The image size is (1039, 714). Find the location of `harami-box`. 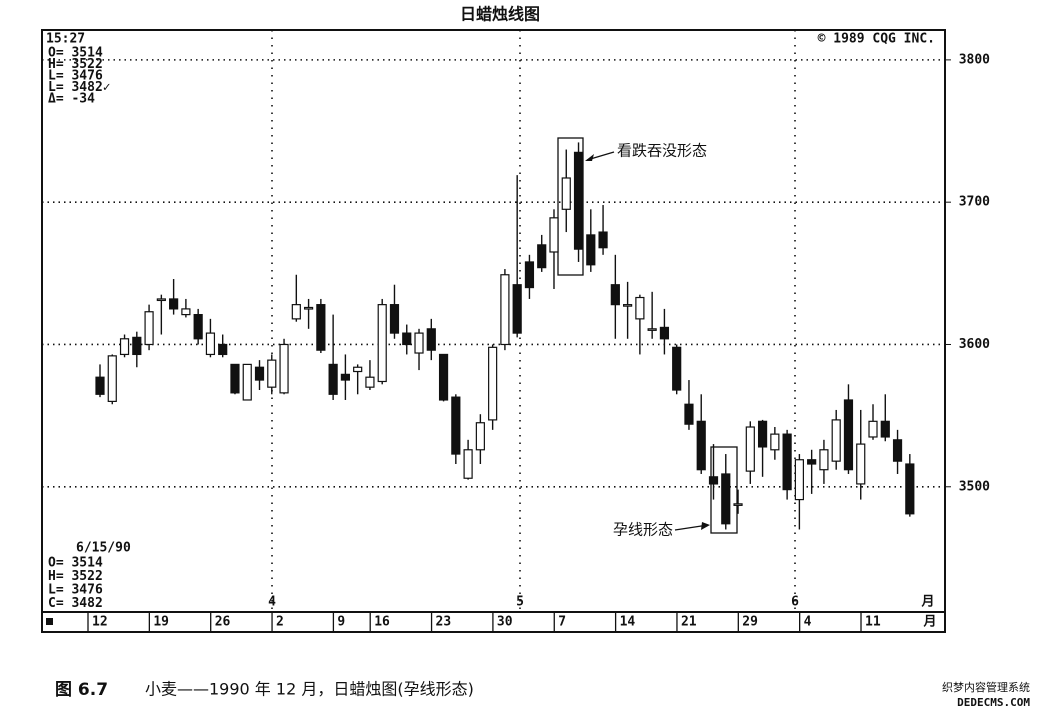

harami-box is located at coordinates (724, 490).